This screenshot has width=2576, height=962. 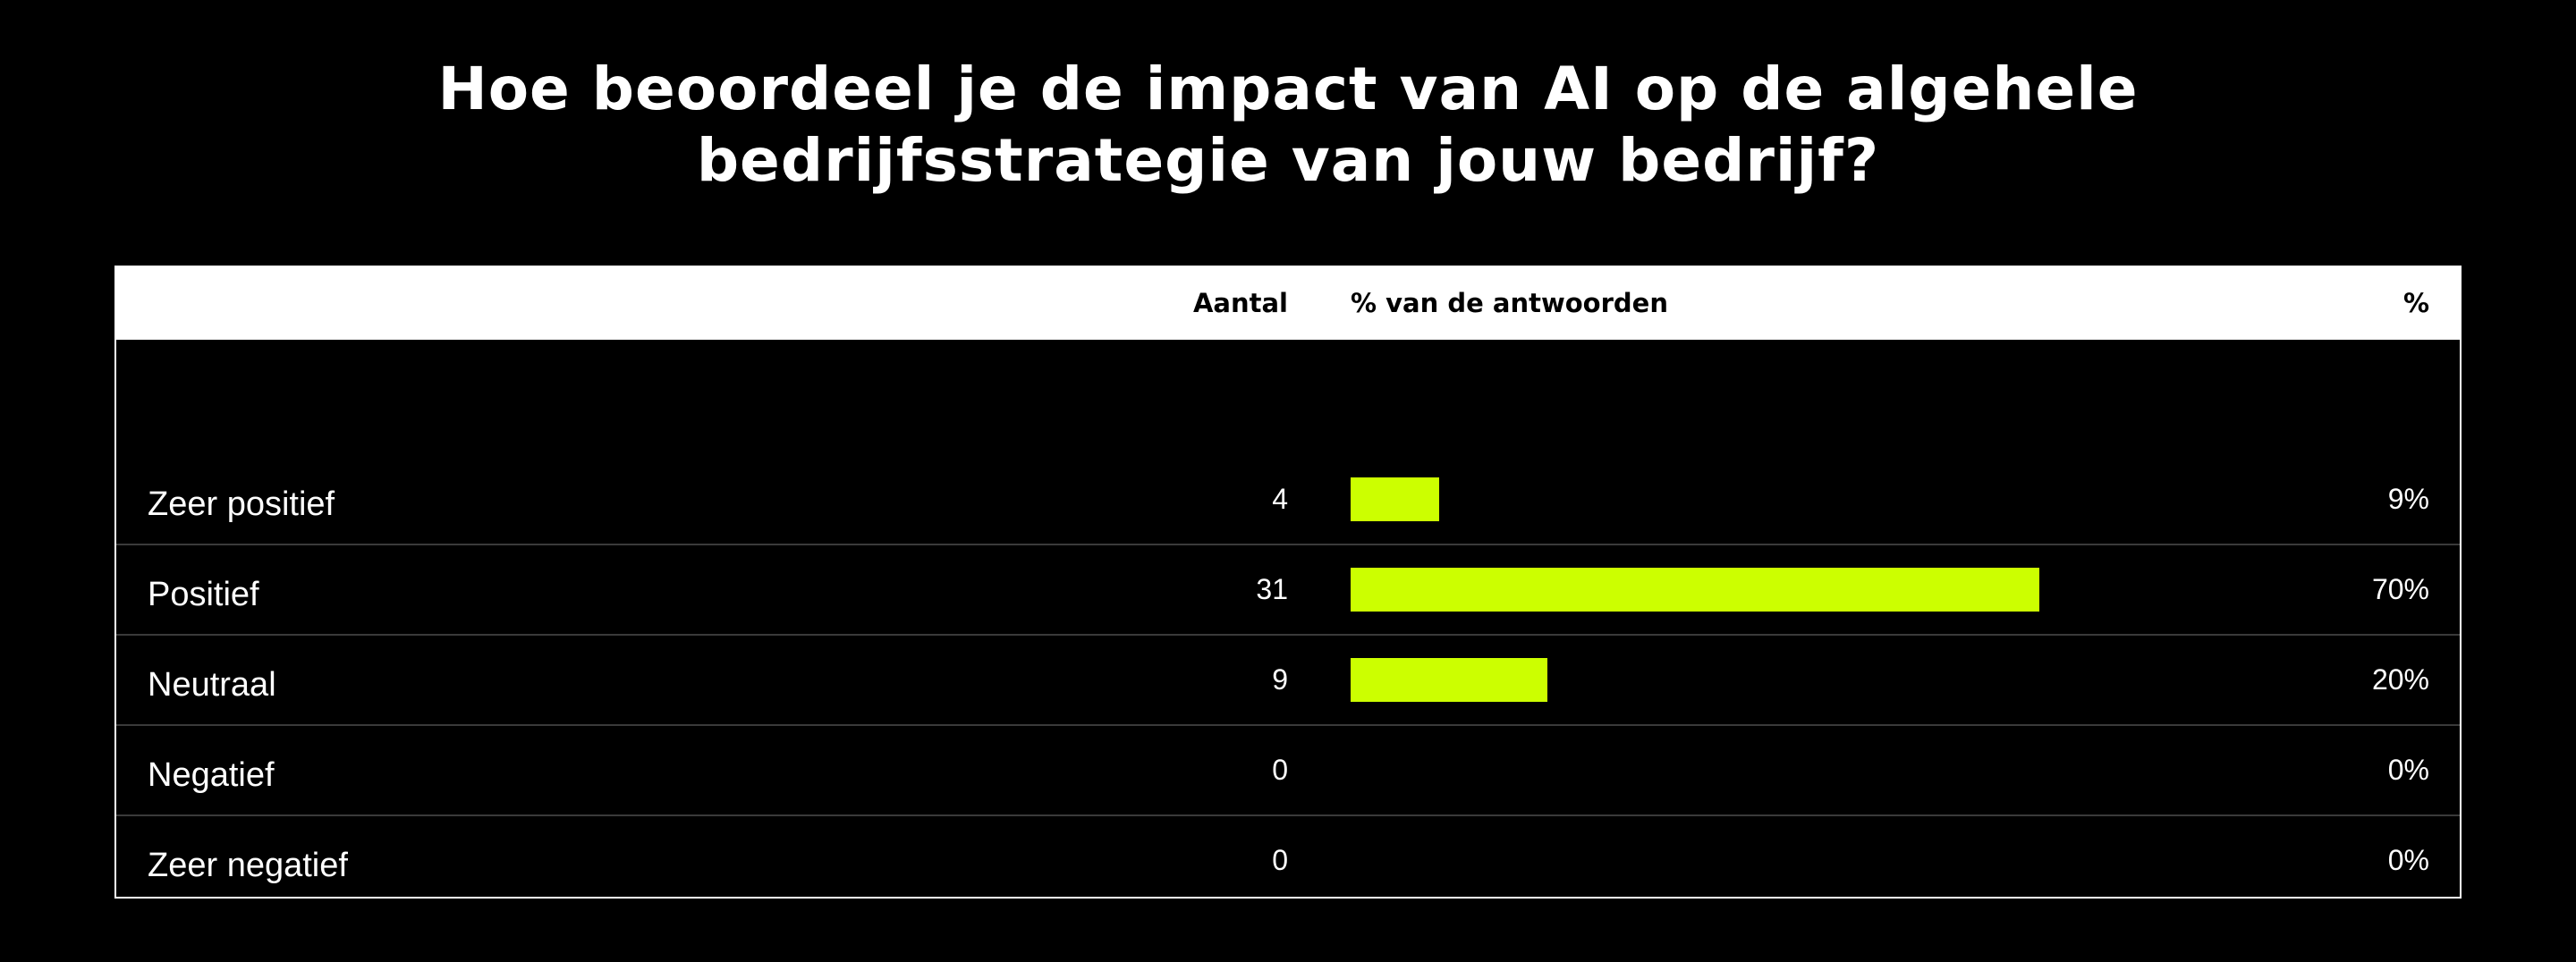 I want to click on header-count: Aantal, so click(x=1240, y=303).